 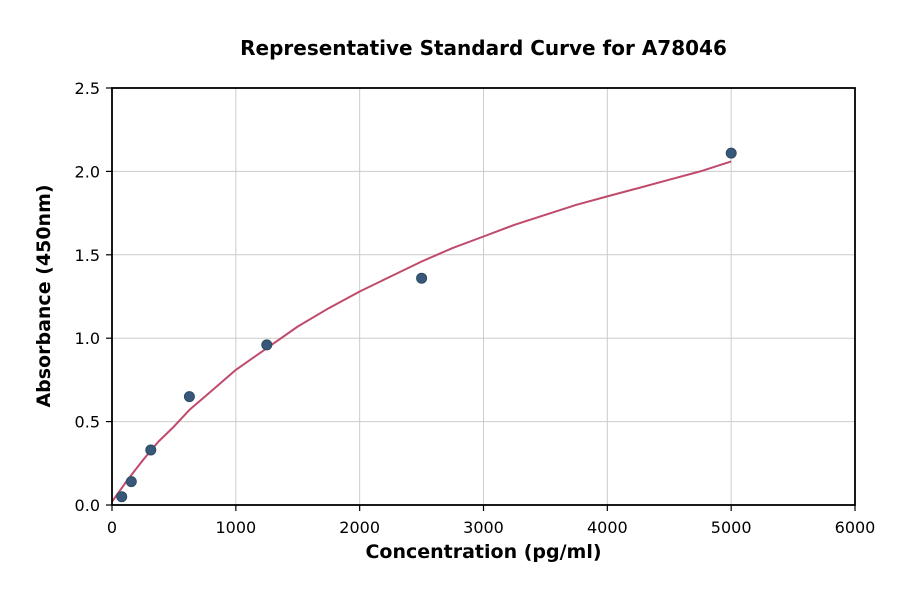 What do you see at coordinates (87, 422) in the screenshot?
I see `y-tick-label: 0.5` at bounding box center [87, 422].